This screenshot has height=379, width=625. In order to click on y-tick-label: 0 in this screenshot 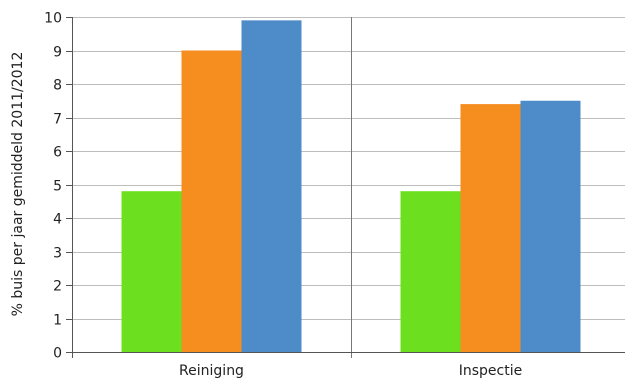, I will do `click(57, 354)`.